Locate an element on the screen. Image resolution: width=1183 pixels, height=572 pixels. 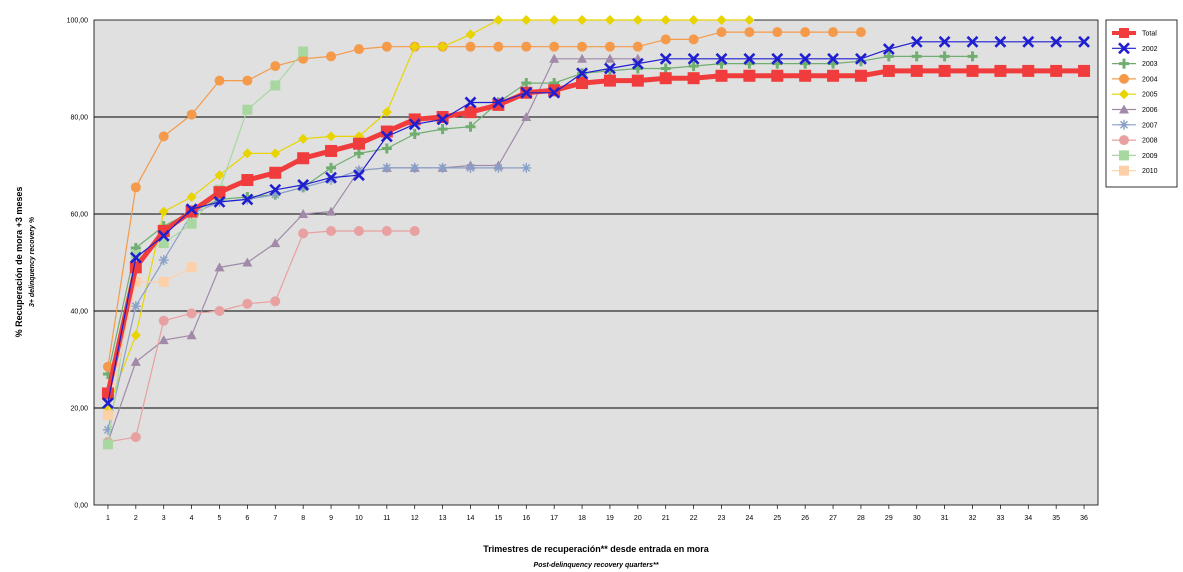
legend-entry: 2004 is located at coordinates (1135, 78).